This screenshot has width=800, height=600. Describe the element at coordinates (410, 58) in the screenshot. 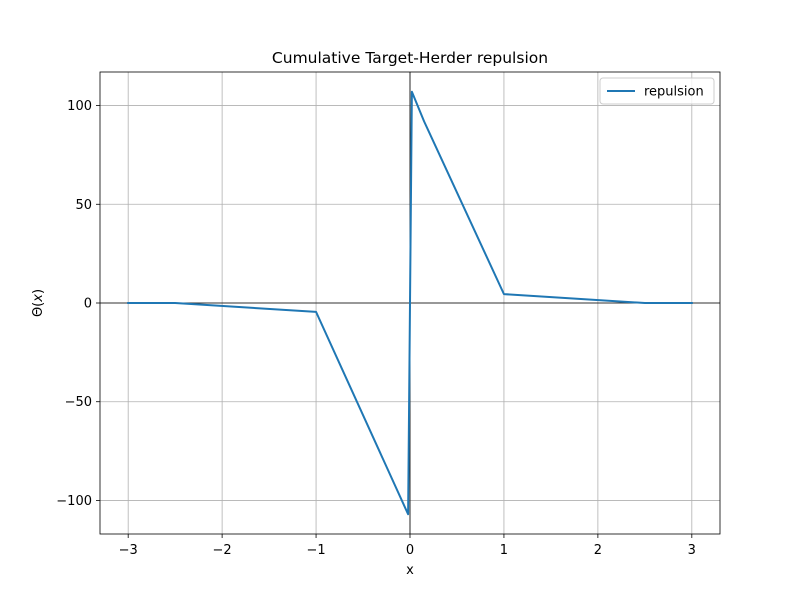

I see `chart-title: Cumulative Target-Herder repulsion` at that location.